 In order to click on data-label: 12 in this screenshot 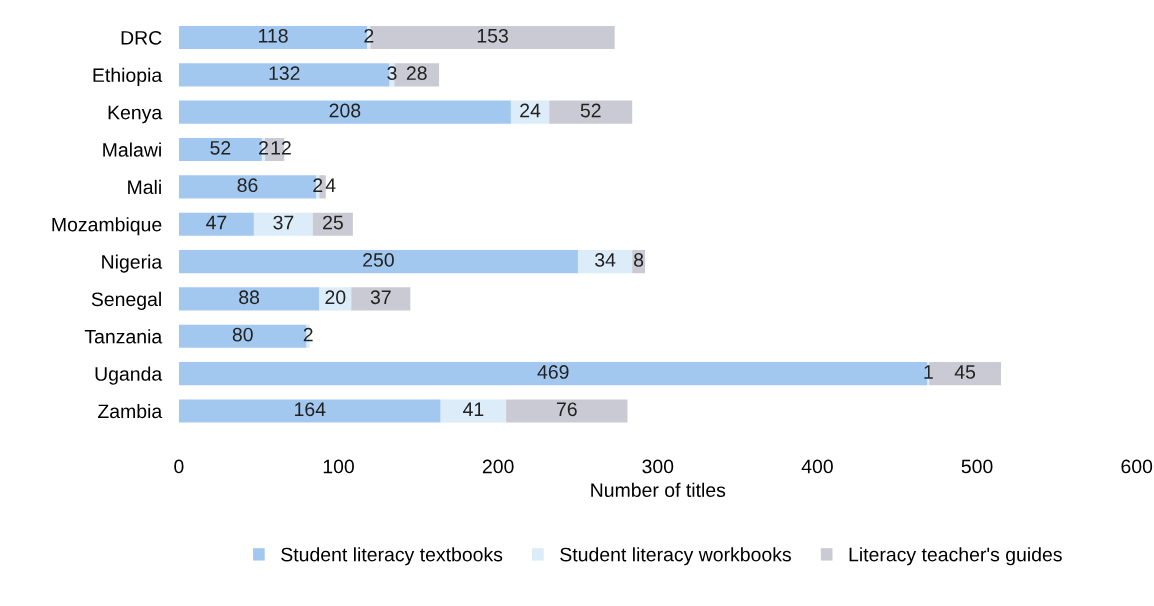, I will do `click(281, 147)`.